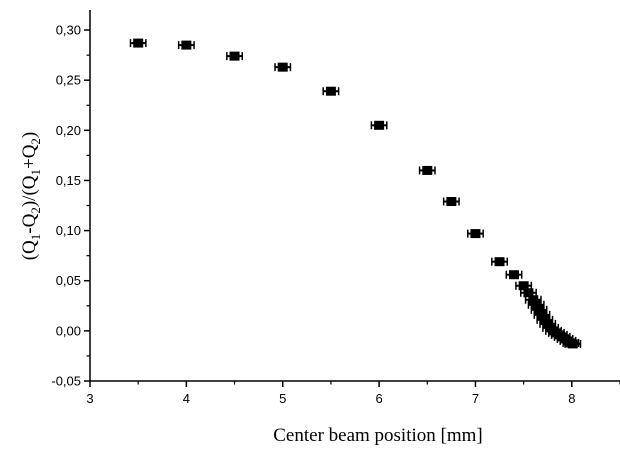 Image resolution: width=620 pixels, height=449 pixels. Describe the element at coordinates (29, 250) in the screenshot. I see `y-title-part: (Q` at that location.